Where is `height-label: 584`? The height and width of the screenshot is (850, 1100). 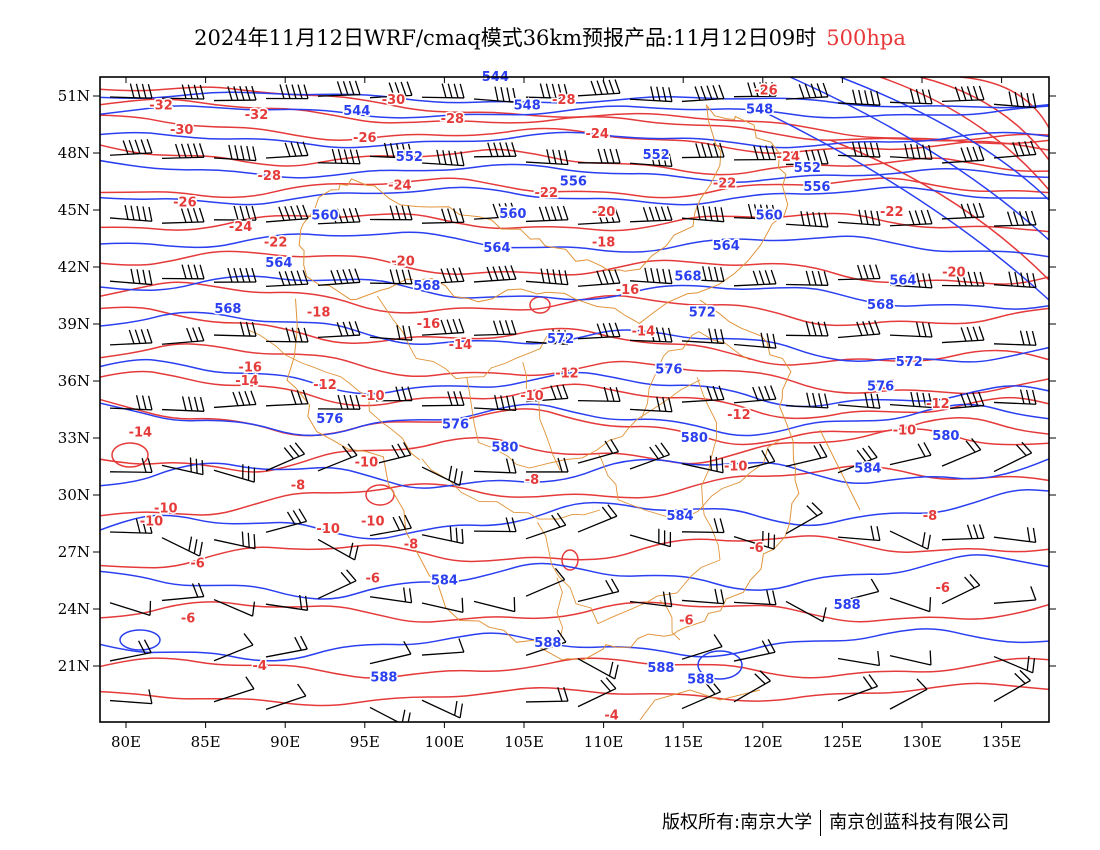 height-label: 584 is located at coordinates (444, 581).